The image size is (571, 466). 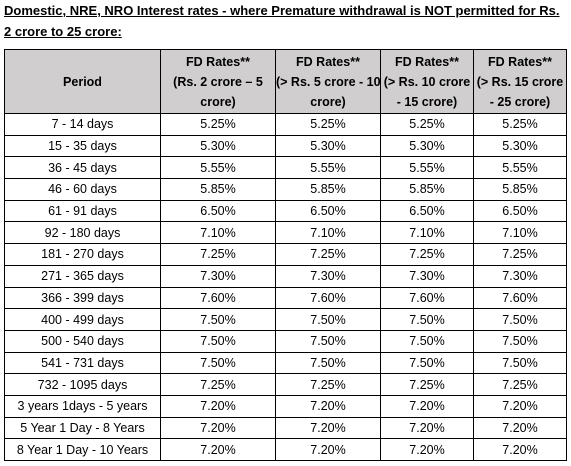 I want to click on period-cell: 36 - 45 days, so click(x=82, y=168).